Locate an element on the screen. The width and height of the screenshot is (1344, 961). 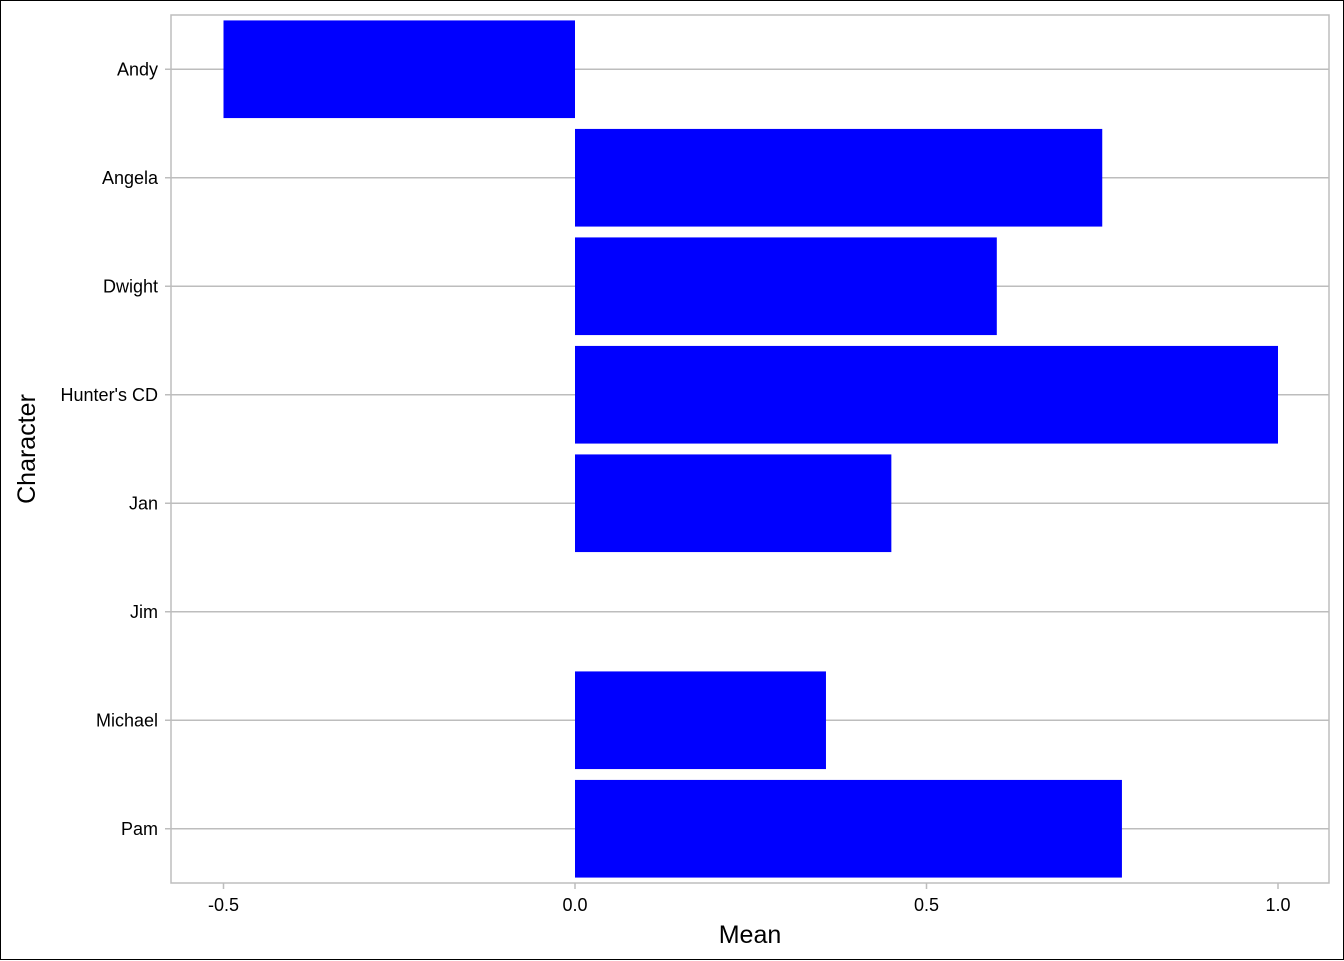
y-axis-title: Character is located at coordinates (27, 449).